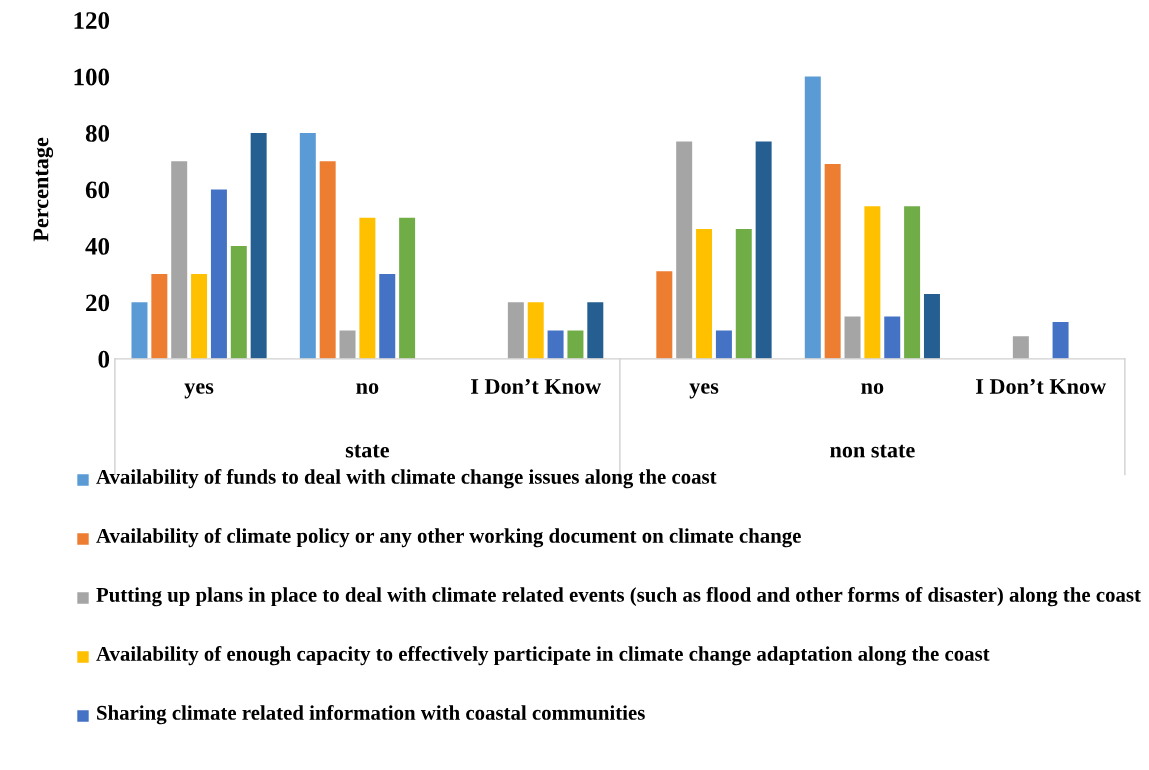 The width and height of the screenshot is (1149, 770). What do you see at coordinates (543, 656) in the screenshot?
I see `legend-label: Availability of enough capacity to effectively participate in climate change adaptation along the coast` at bounding box center [543, 656].